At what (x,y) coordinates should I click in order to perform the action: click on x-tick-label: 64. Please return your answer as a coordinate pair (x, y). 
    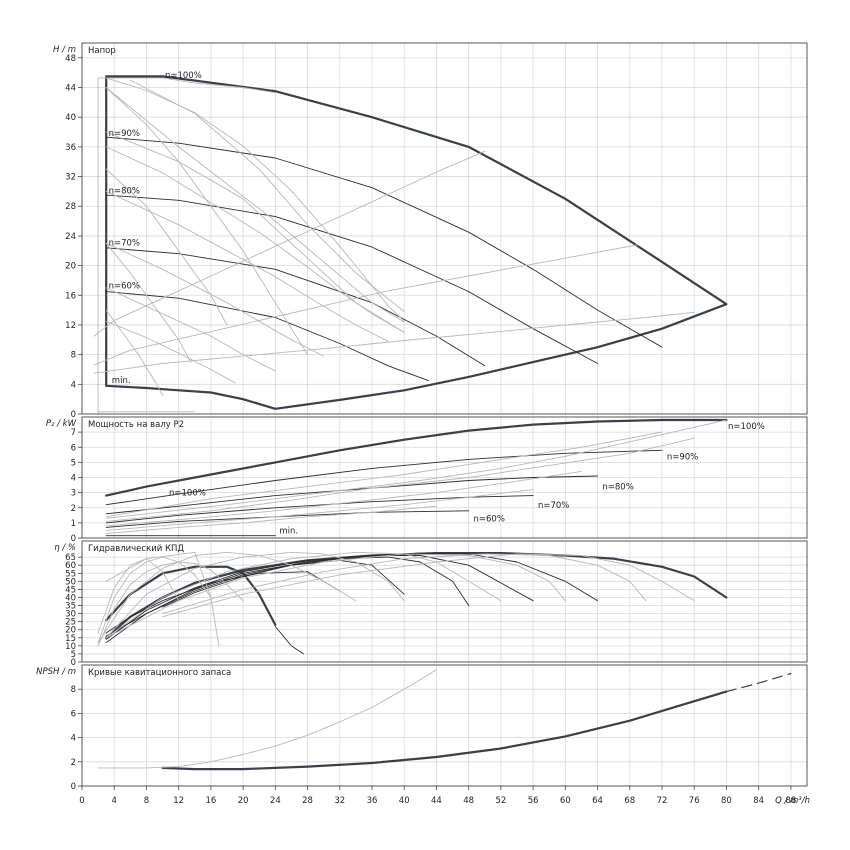
    Looking at the image, I should click on (597, 801).